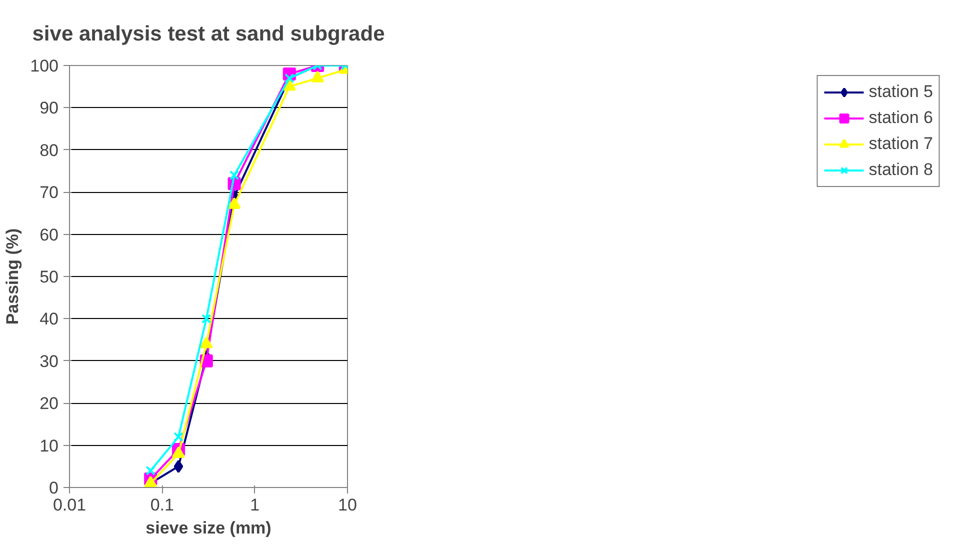  I want to click on y-axis-title: Passing (%), so click(12, 276).